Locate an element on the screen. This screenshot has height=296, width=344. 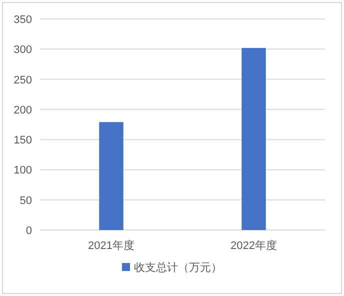
x-tick-label: 2022年度 is located at coordinates (253, 245).